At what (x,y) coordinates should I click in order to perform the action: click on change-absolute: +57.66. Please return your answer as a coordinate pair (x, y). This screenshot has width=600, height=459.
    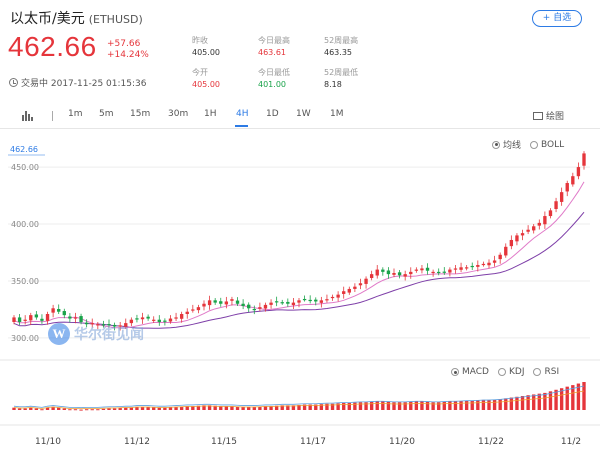
    Looking at the image, I should click on (124, 44).